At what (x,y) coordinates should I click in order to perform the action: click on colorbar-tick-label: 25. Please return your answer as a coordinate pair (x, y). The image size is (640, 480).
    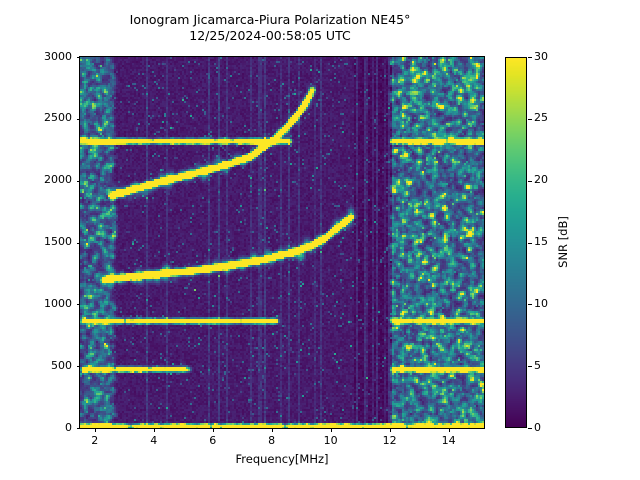
    Looking at the image, I should click on (541, 118).